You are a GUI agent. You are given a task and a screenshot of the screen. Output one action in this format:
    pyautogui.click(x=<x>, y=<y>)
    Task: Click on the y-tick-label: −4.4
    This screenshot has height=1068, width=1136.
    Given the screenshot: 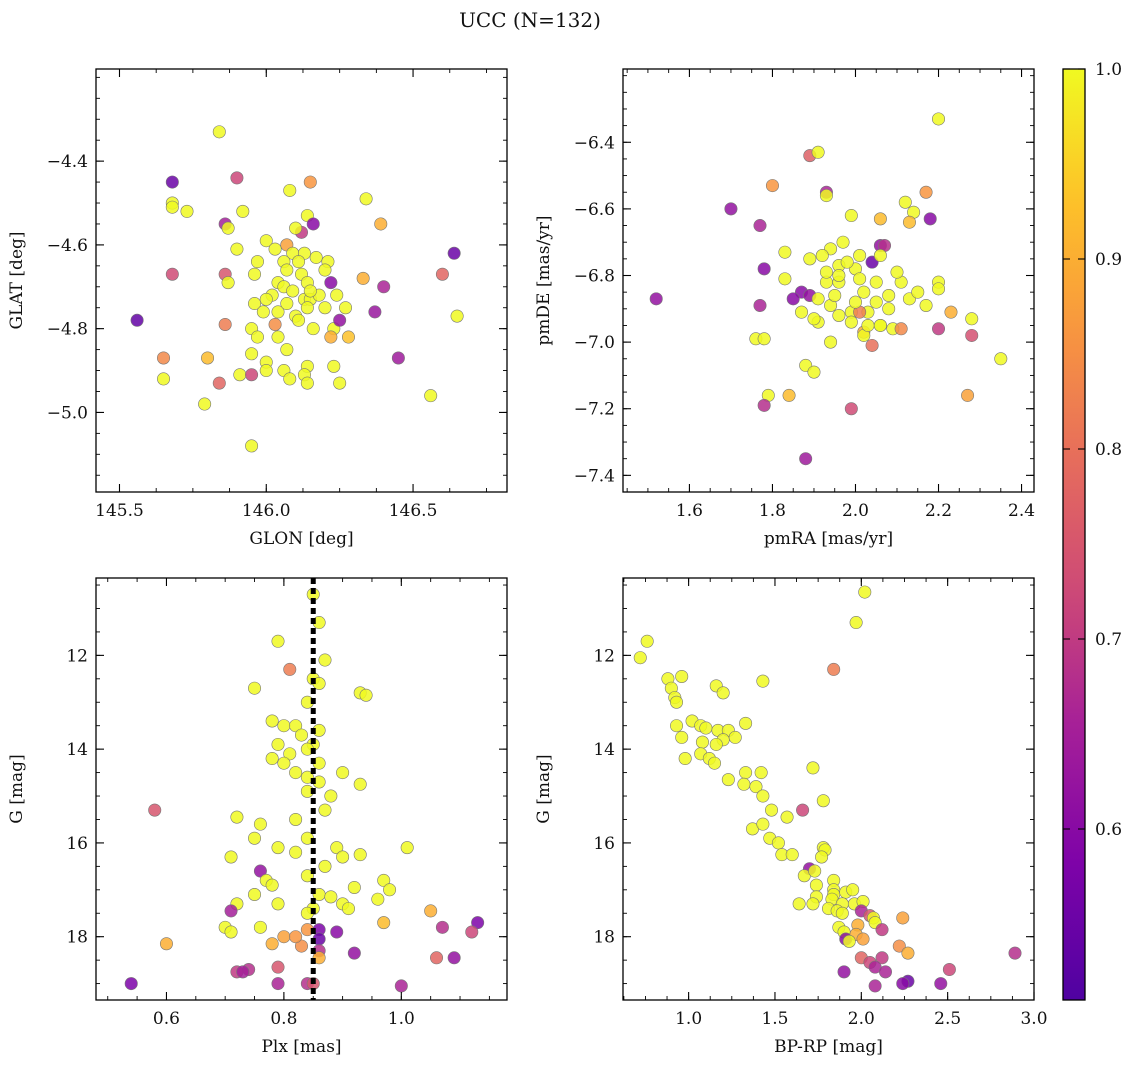 What is the action you would take?
    pyautogui.click(x=67, y=162)
    